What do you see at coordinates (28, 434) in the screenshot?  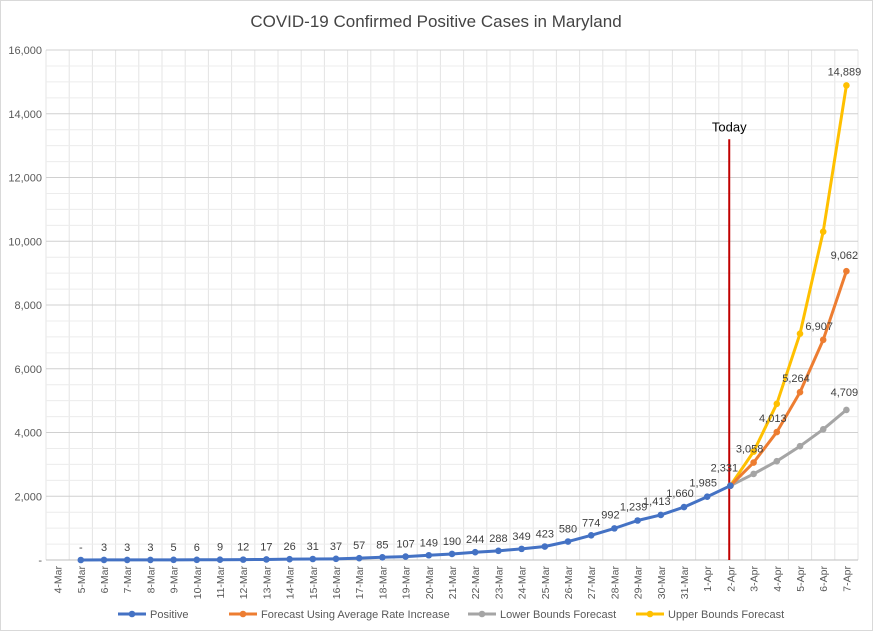 I see `y-tick-label: 4,000` at bounding box center [28, 434].